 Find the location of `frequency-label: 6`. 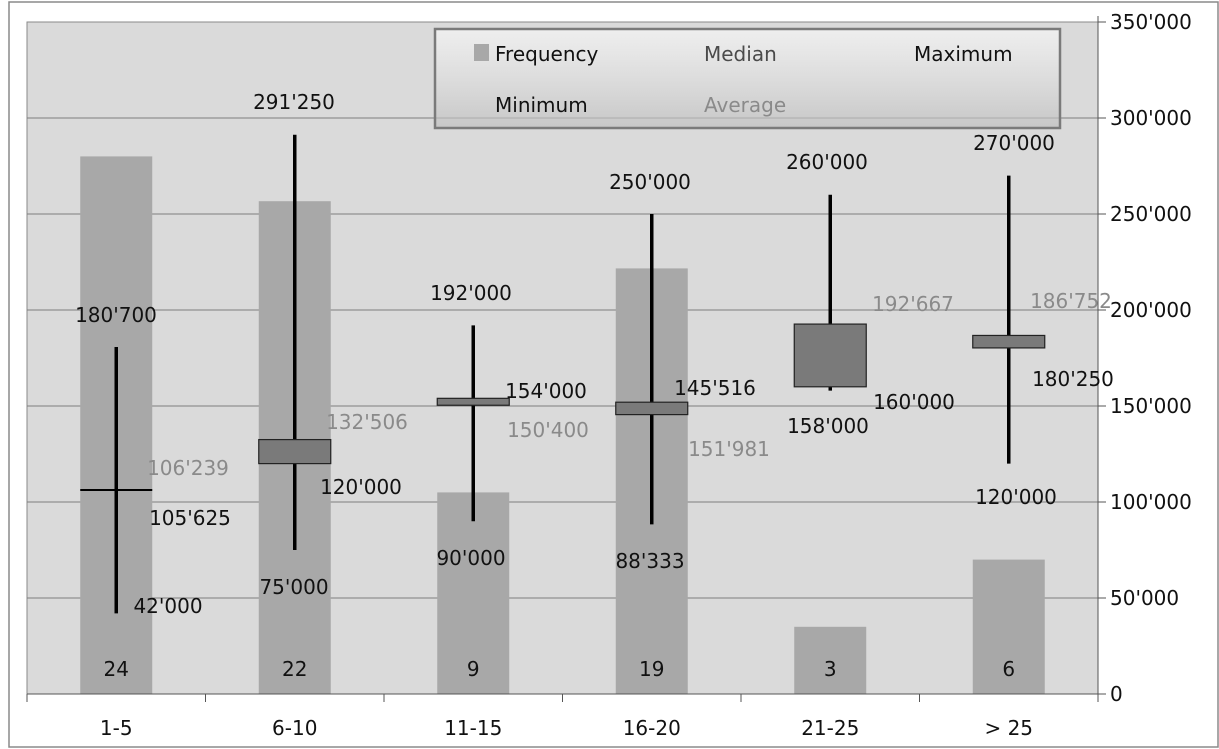

frequency-label: 6 is located at coordinates (1008, 669).